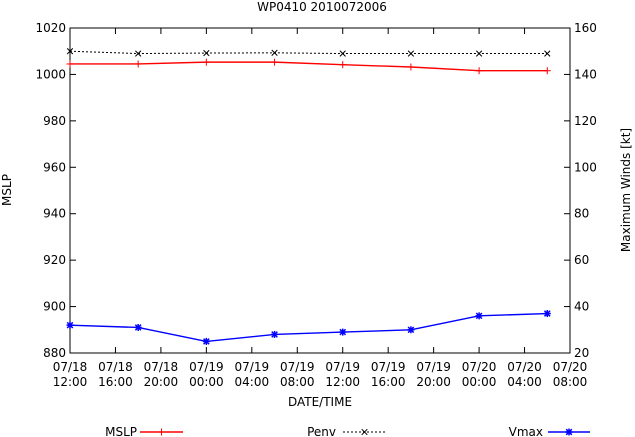 The height and width of the screenshot is (437, 635). What do you see at coordinates (347, 431) in the screenshot?
I see `legend: MSLP Penv Vmax` at bounding box center [347, 431].